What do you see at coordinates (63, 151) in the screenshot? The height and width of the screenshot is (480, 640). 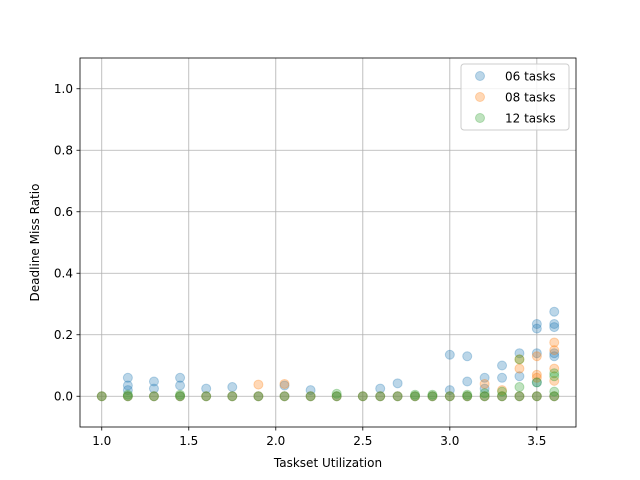 I see `y-tick-label: 0.8` at bounding box center [63, 151].